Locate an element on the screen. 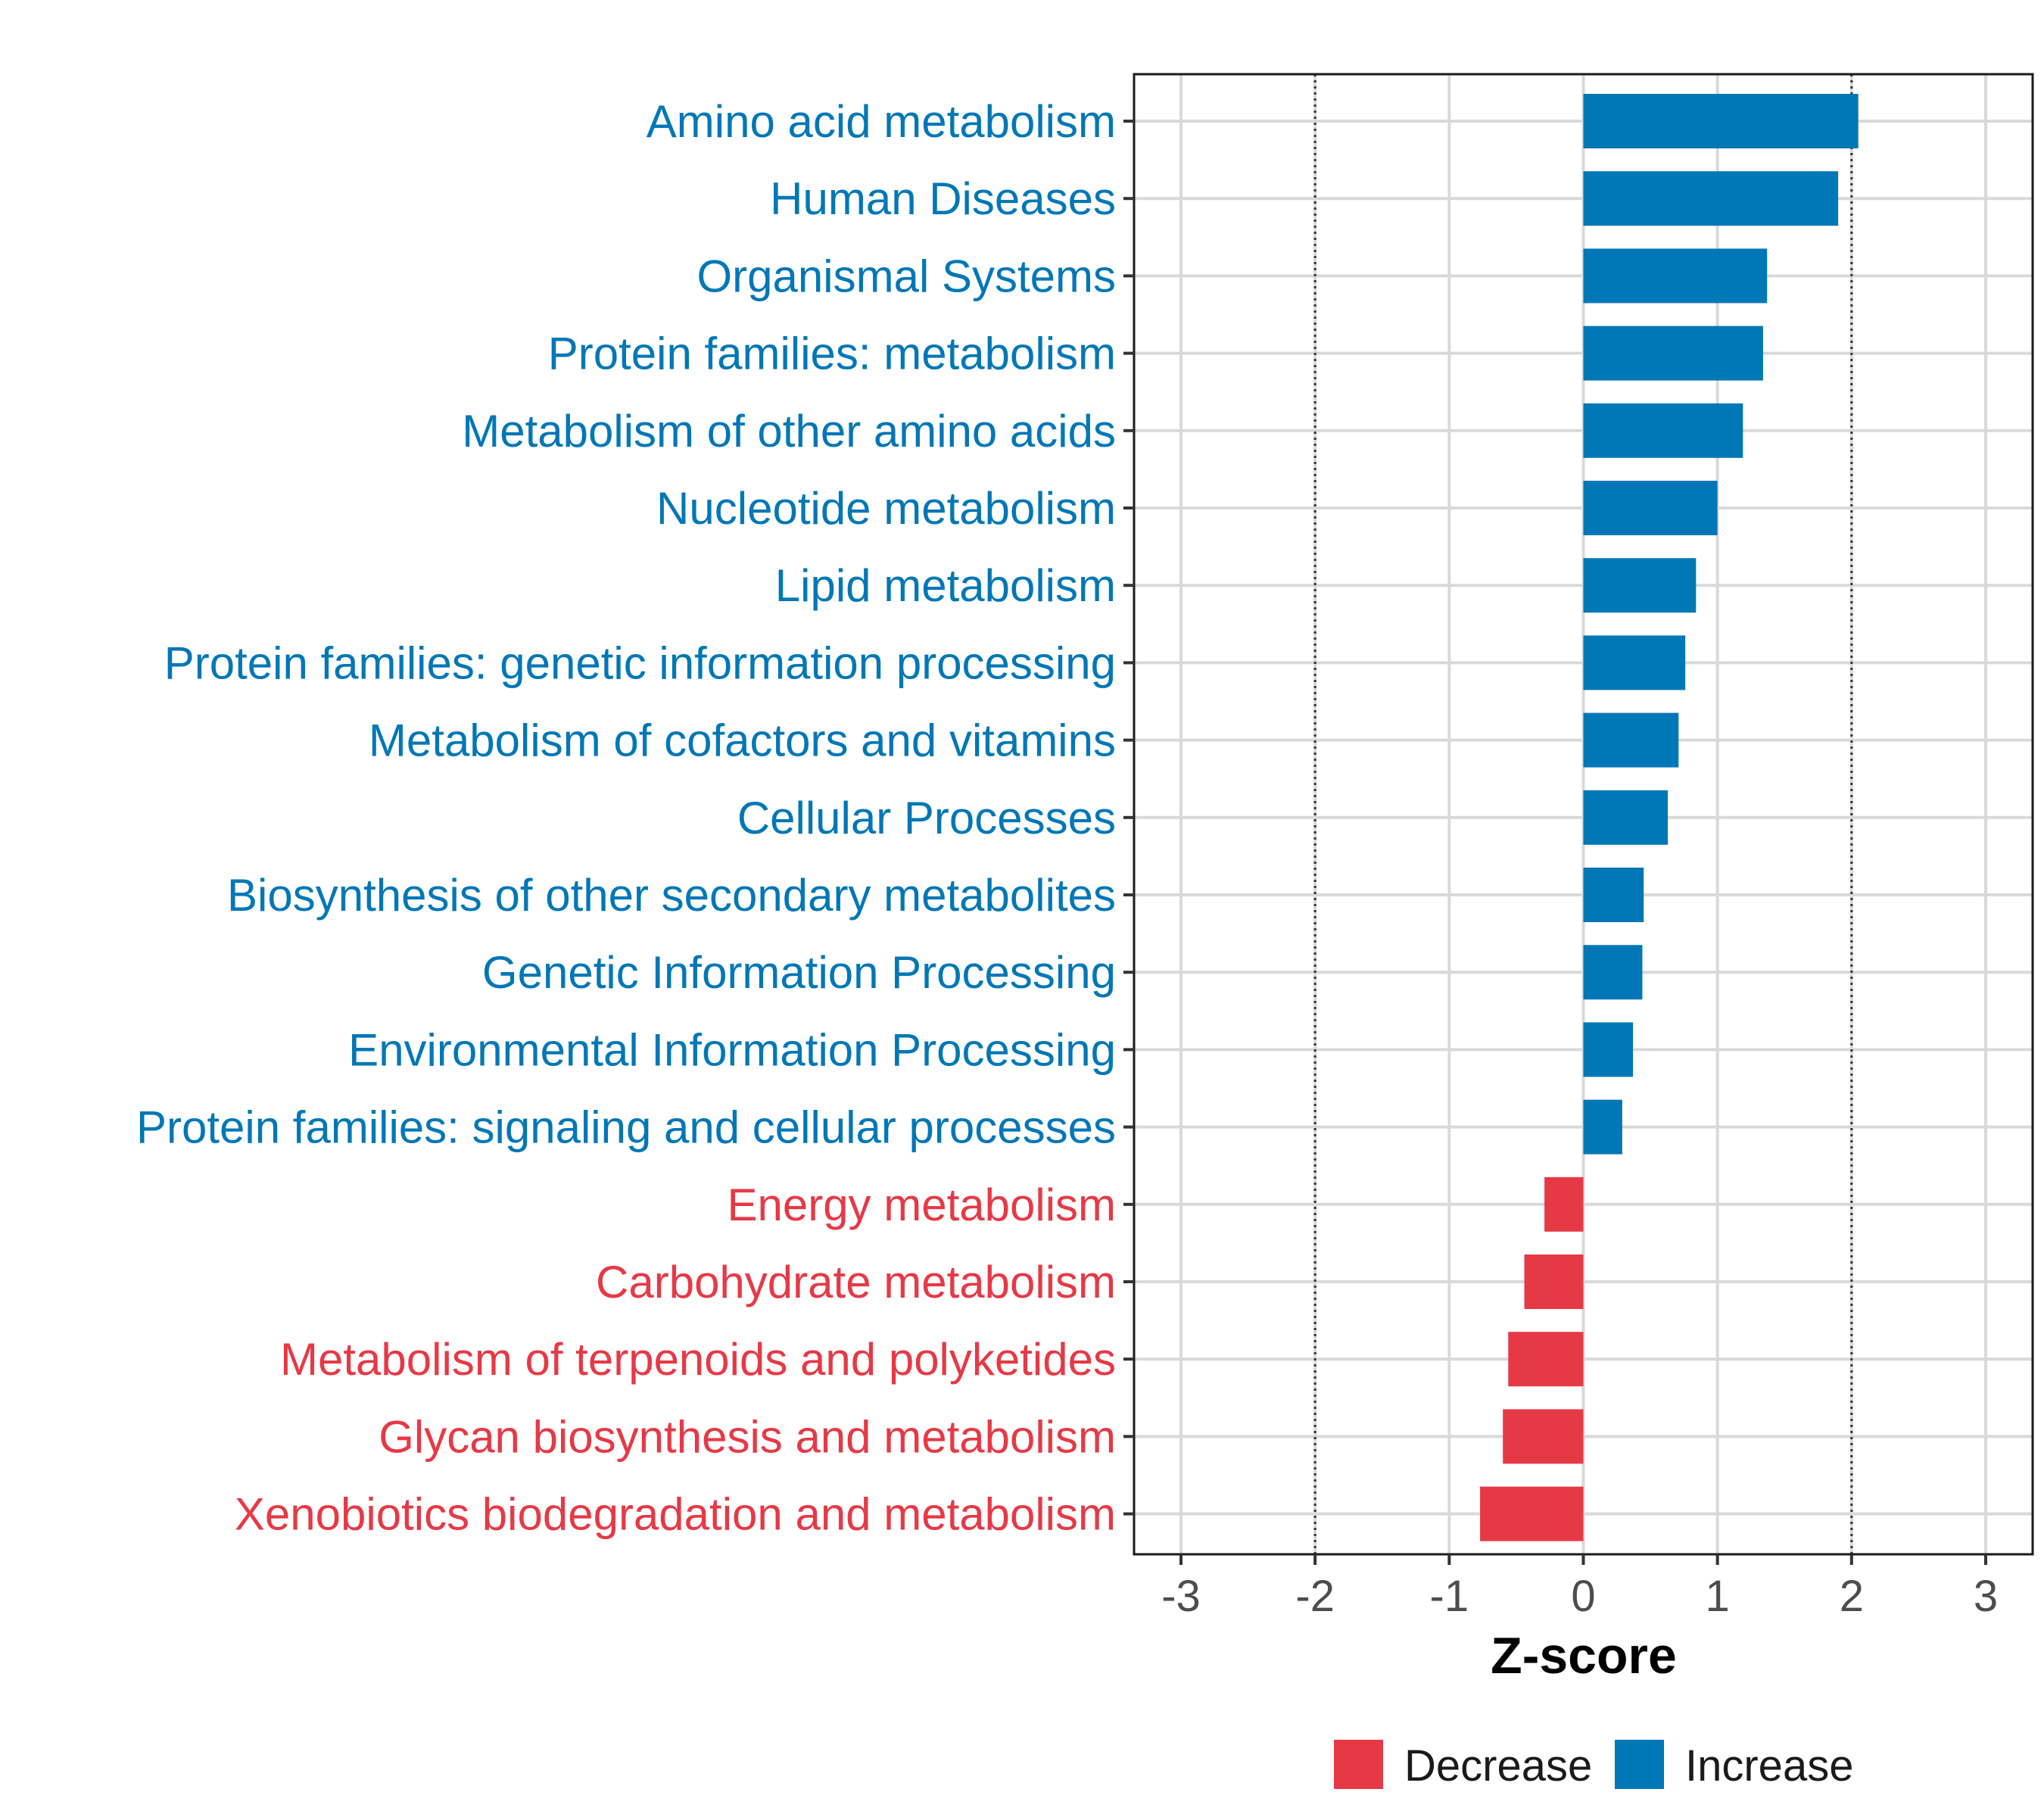 The height and width of the screenshot is (1817, 2044). legend-label-decrease: Decrease is located at coordinates (1498, 1766).